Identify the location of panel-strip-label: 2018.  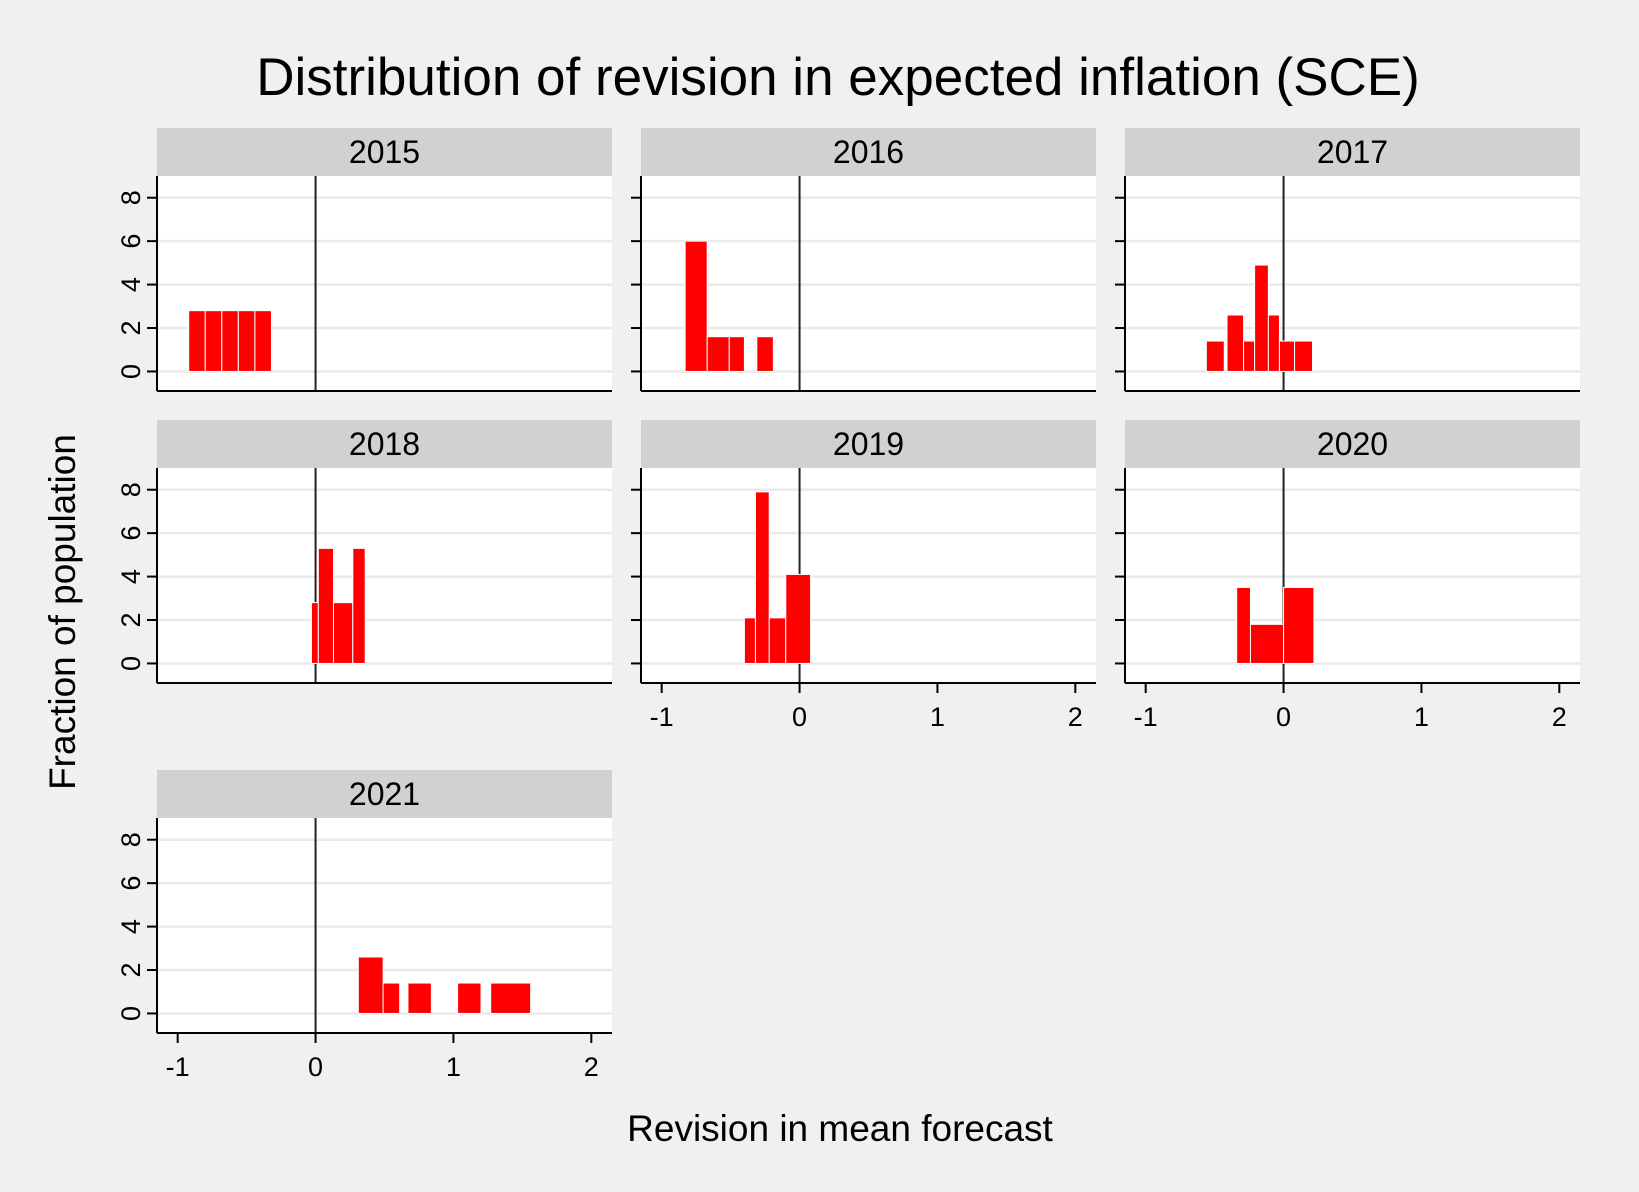
(384, 444).